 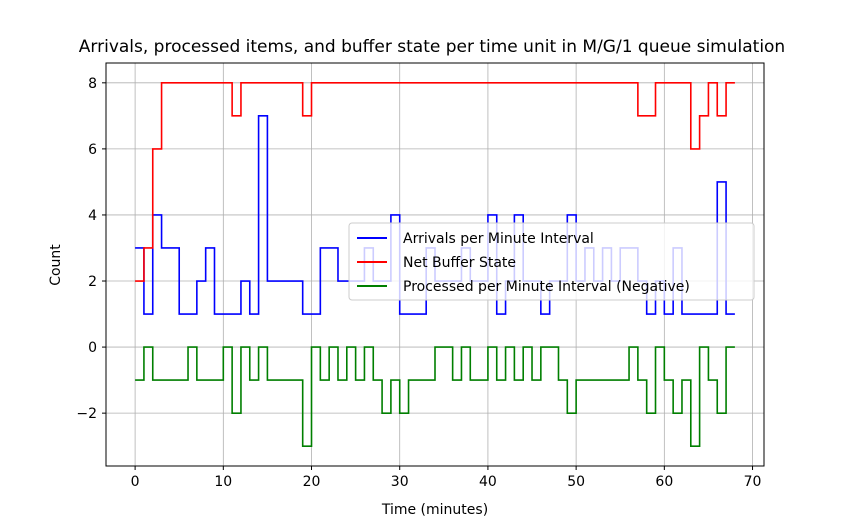 What do you see at coordinates (488, 482) in the screenshot?
I see `x-tick-label: 40` at bounding box center [488, 482].